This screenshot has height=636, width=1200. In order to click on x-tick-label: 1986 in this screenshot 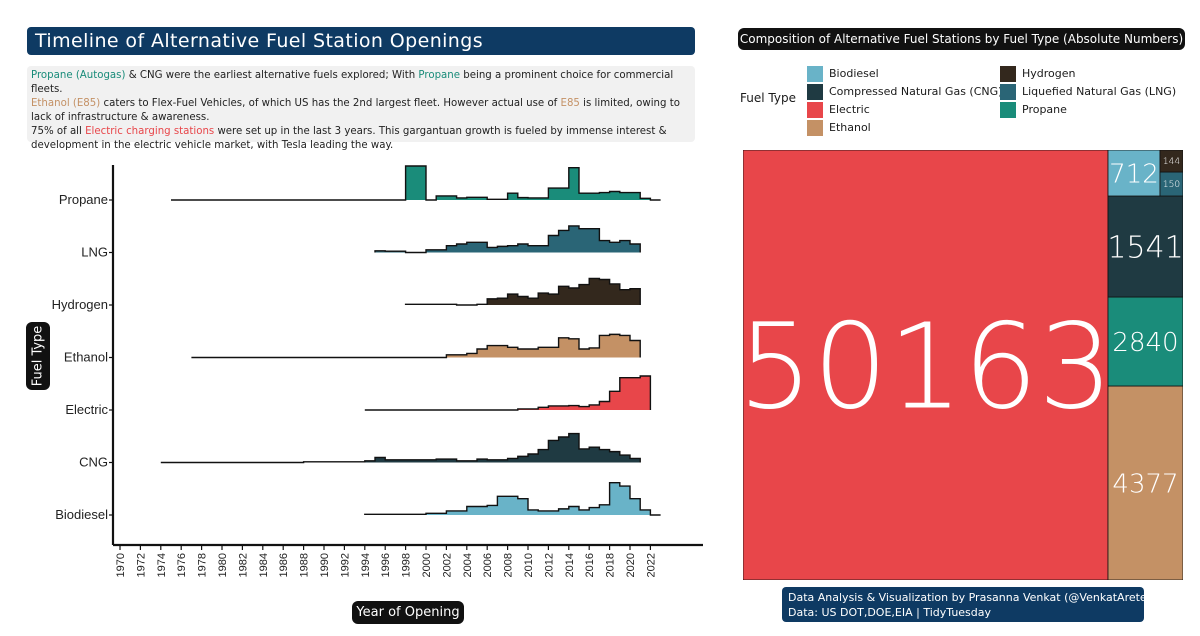, I will do `click(284, 565)`.